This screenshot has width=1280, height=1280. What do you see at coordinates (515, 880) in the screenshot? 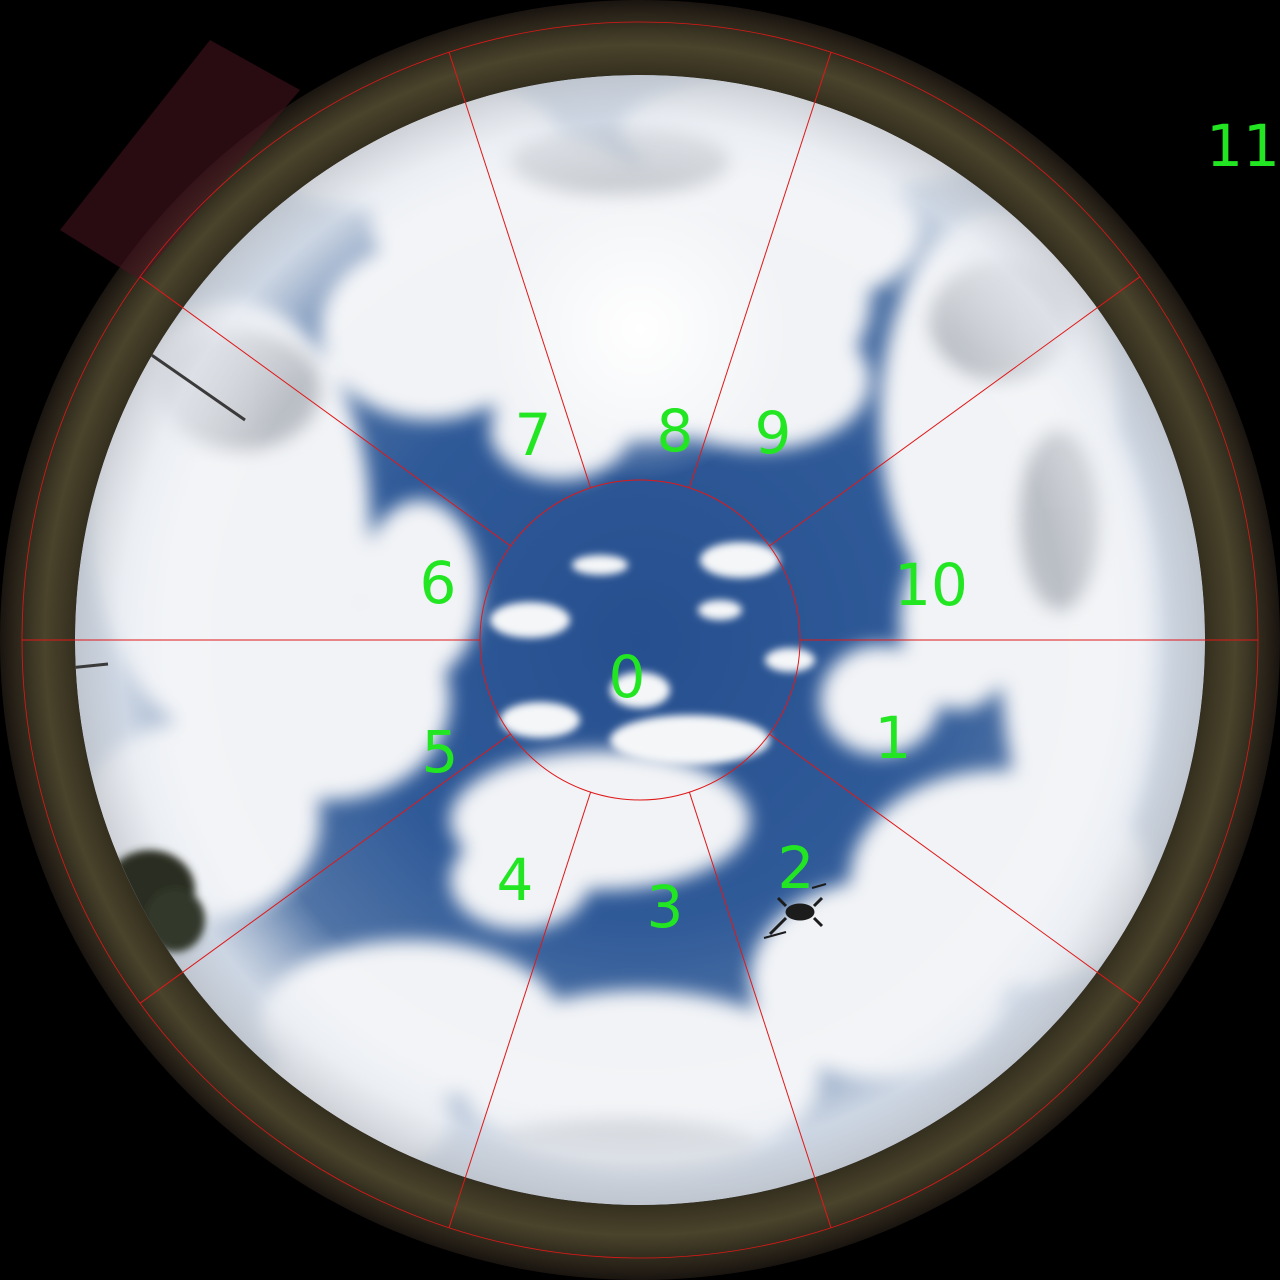
I see `sector-label-4: 4` at bounding box center [515, 880].